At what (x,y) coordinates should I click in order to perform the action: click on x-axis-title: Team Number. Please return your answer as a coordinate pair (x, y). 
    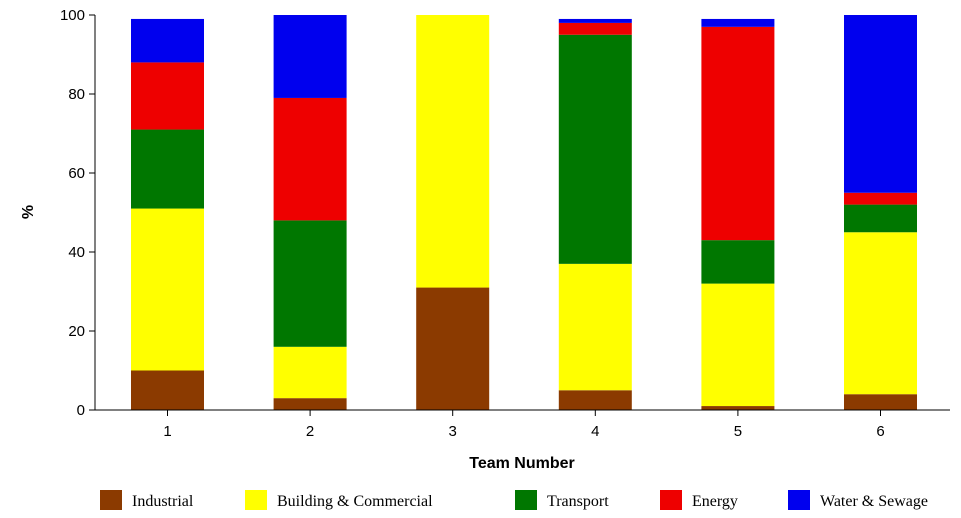
    Looking at the image, I should click on (522, 463).